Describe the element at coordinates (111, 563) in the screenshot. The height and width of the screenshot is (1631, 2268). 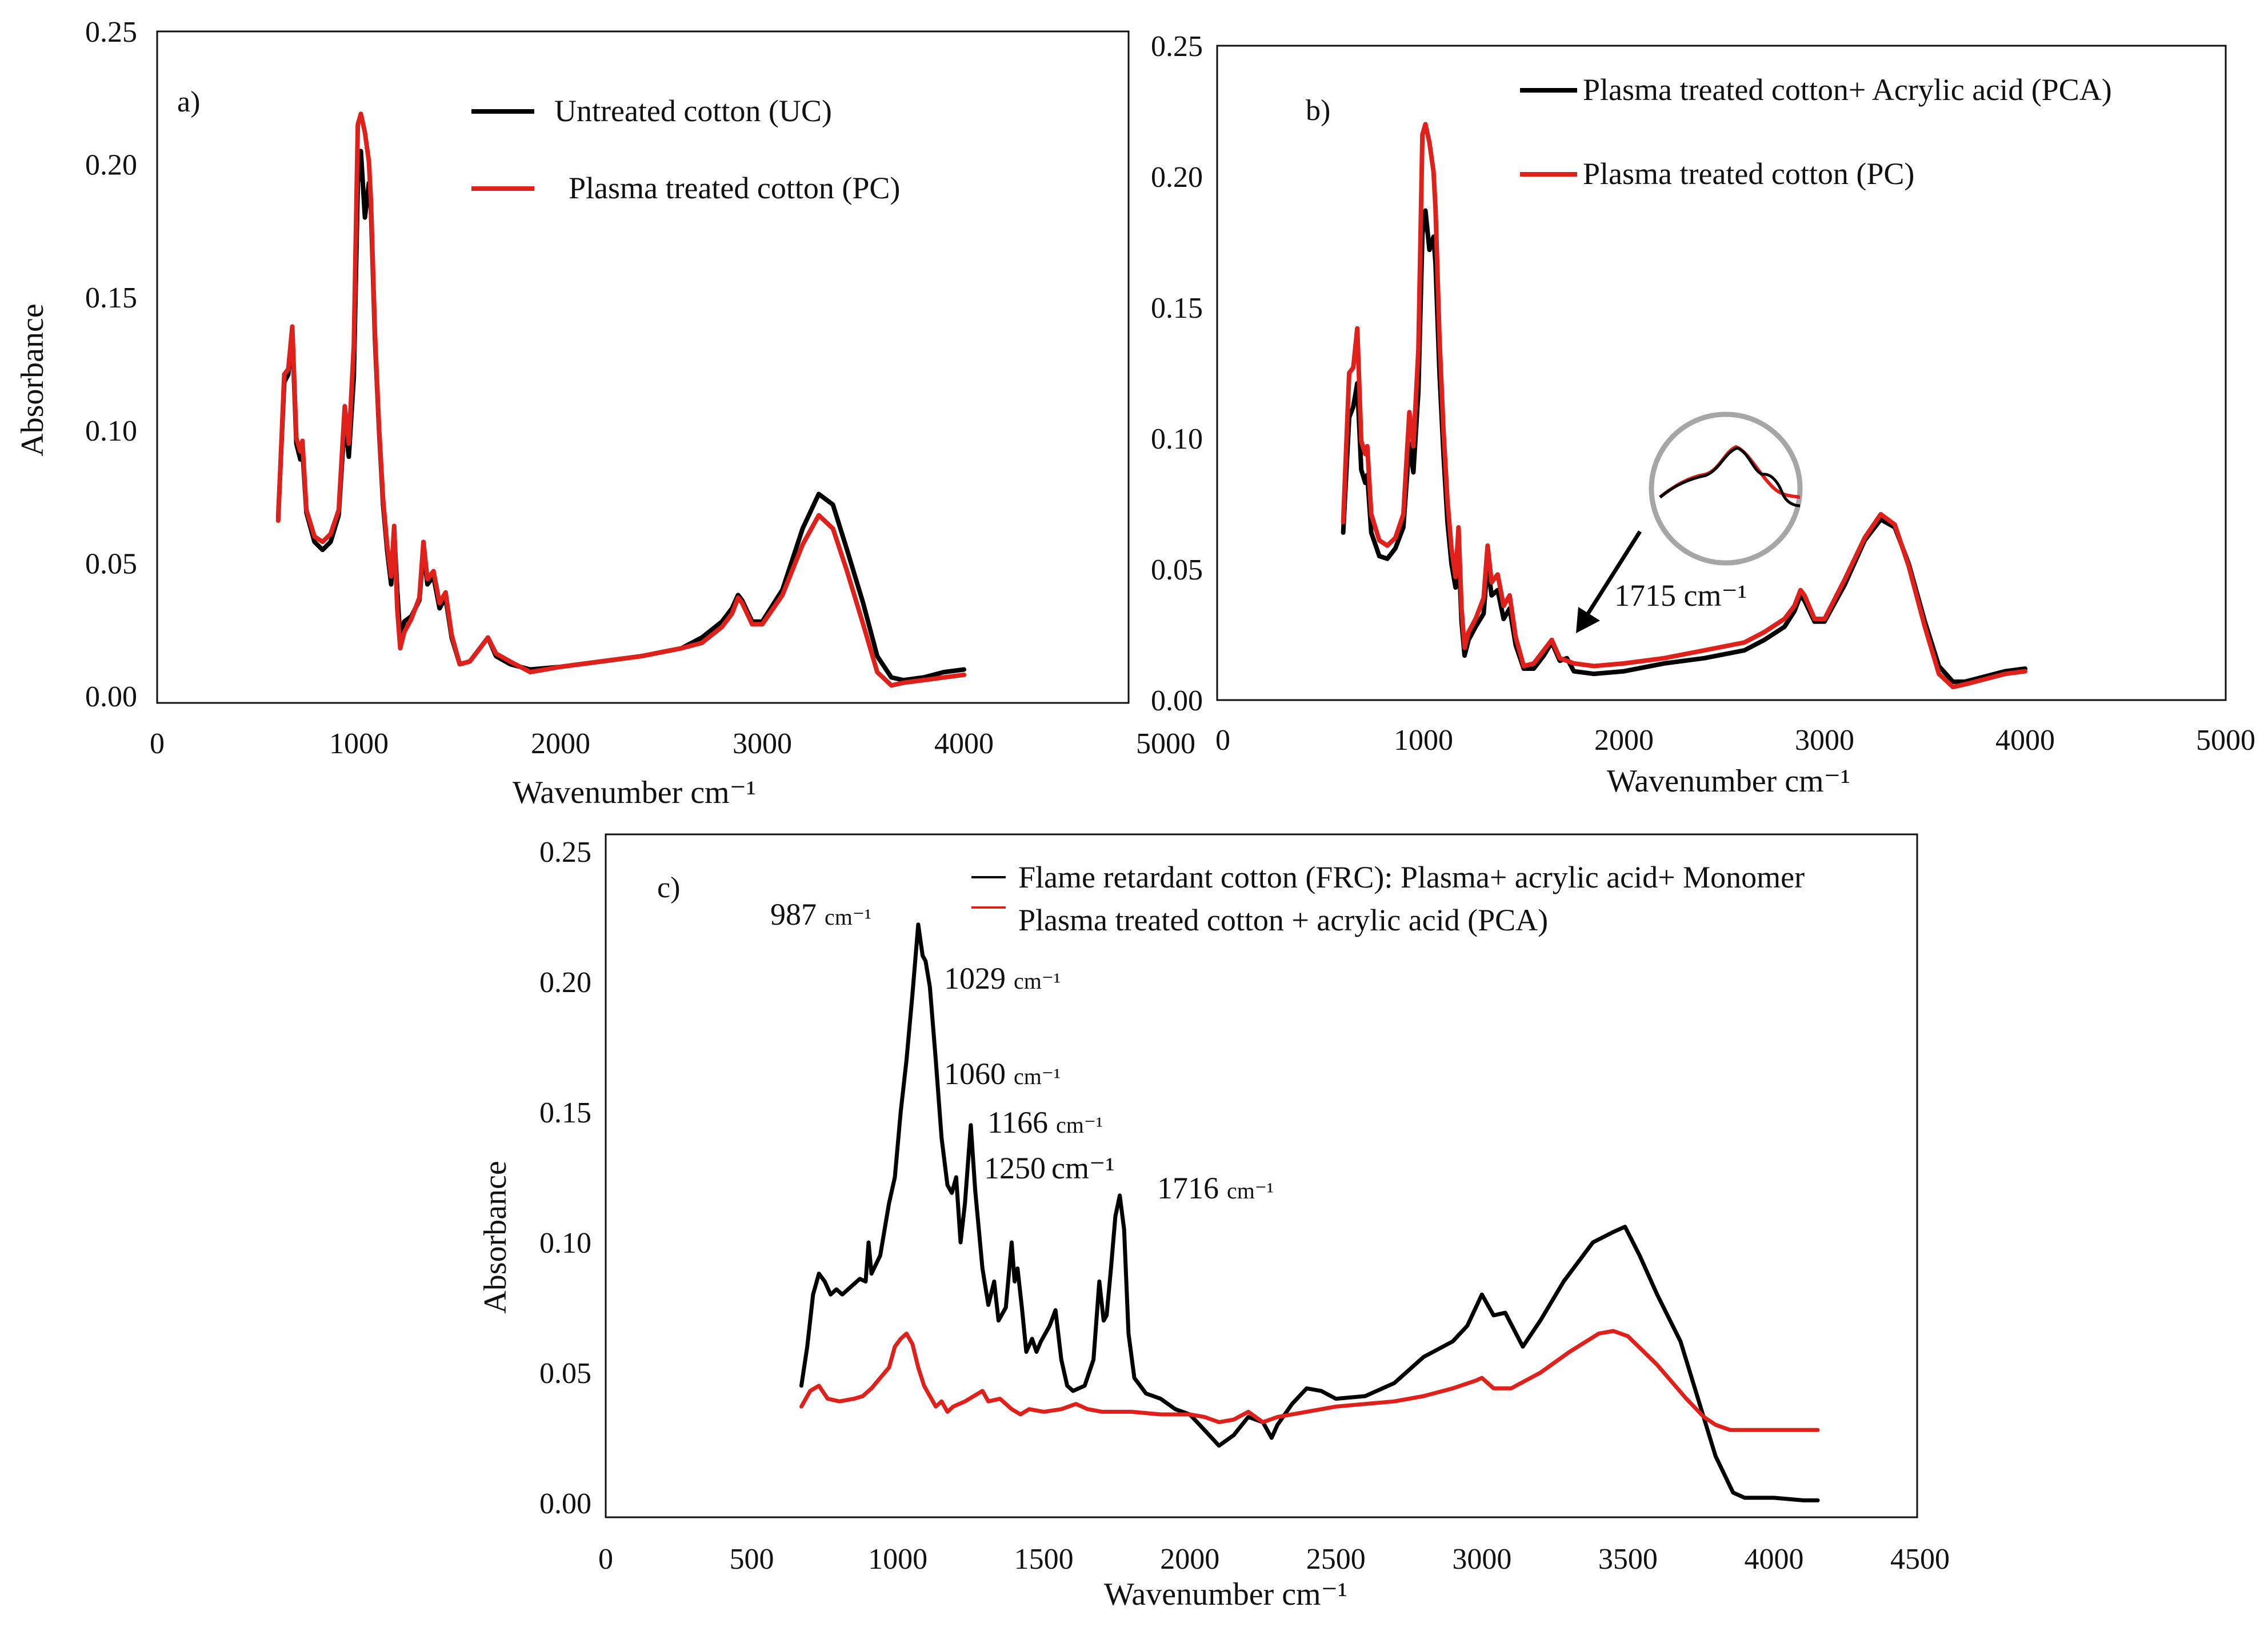
I see `panel-a-ytick-label: 0.05` at that location.